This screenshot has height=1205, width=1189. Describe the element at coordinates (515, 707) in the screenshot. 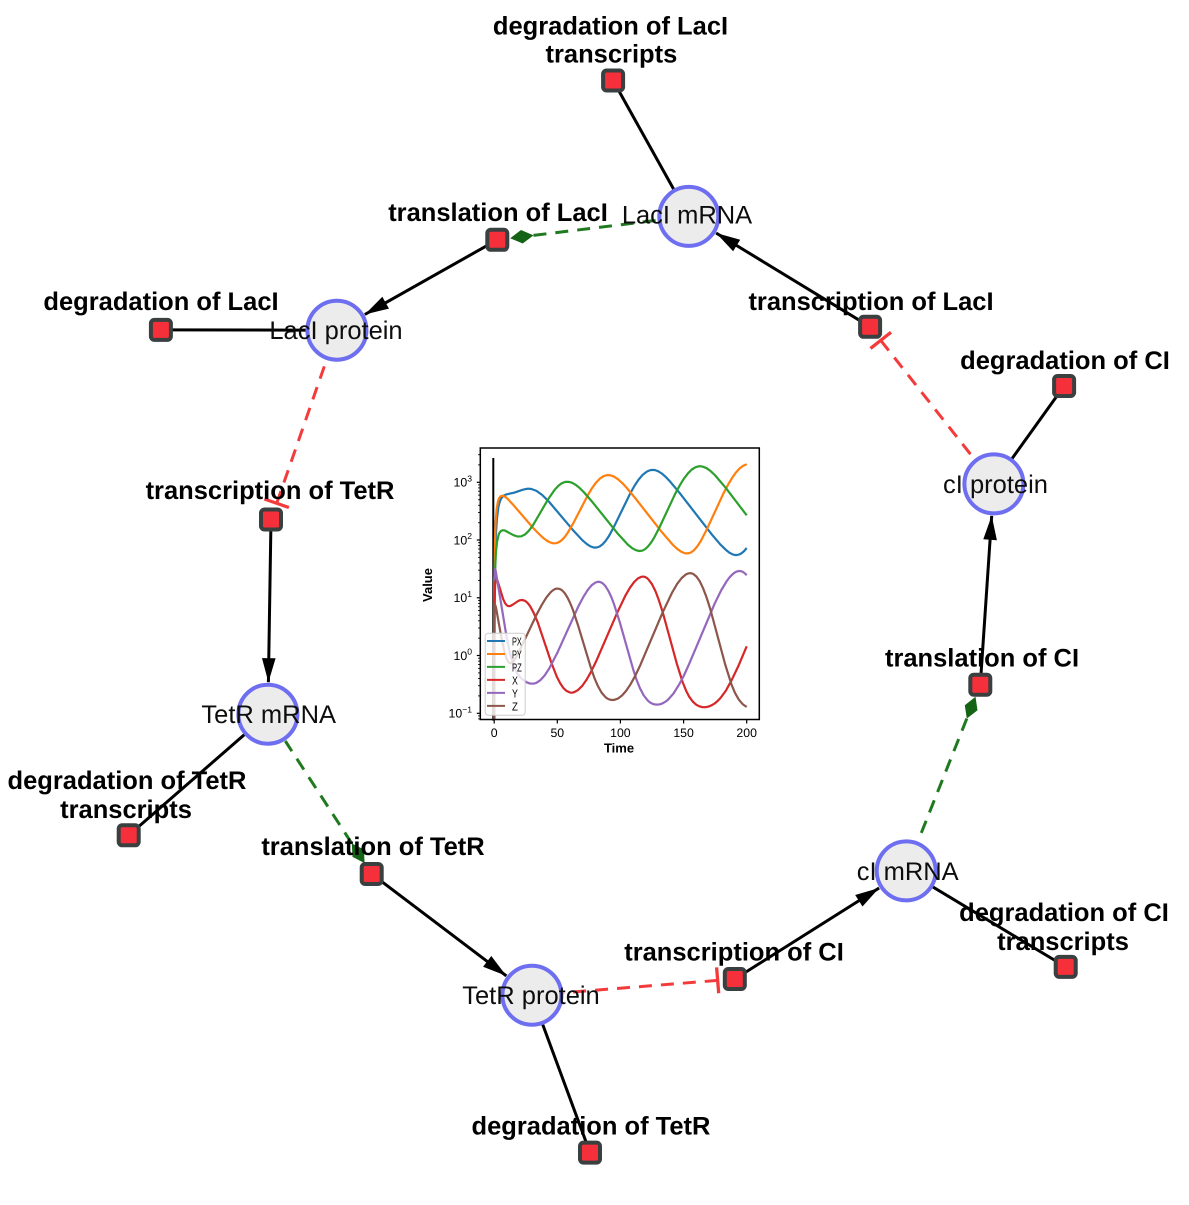

I see `svg-text: Z` at that location.